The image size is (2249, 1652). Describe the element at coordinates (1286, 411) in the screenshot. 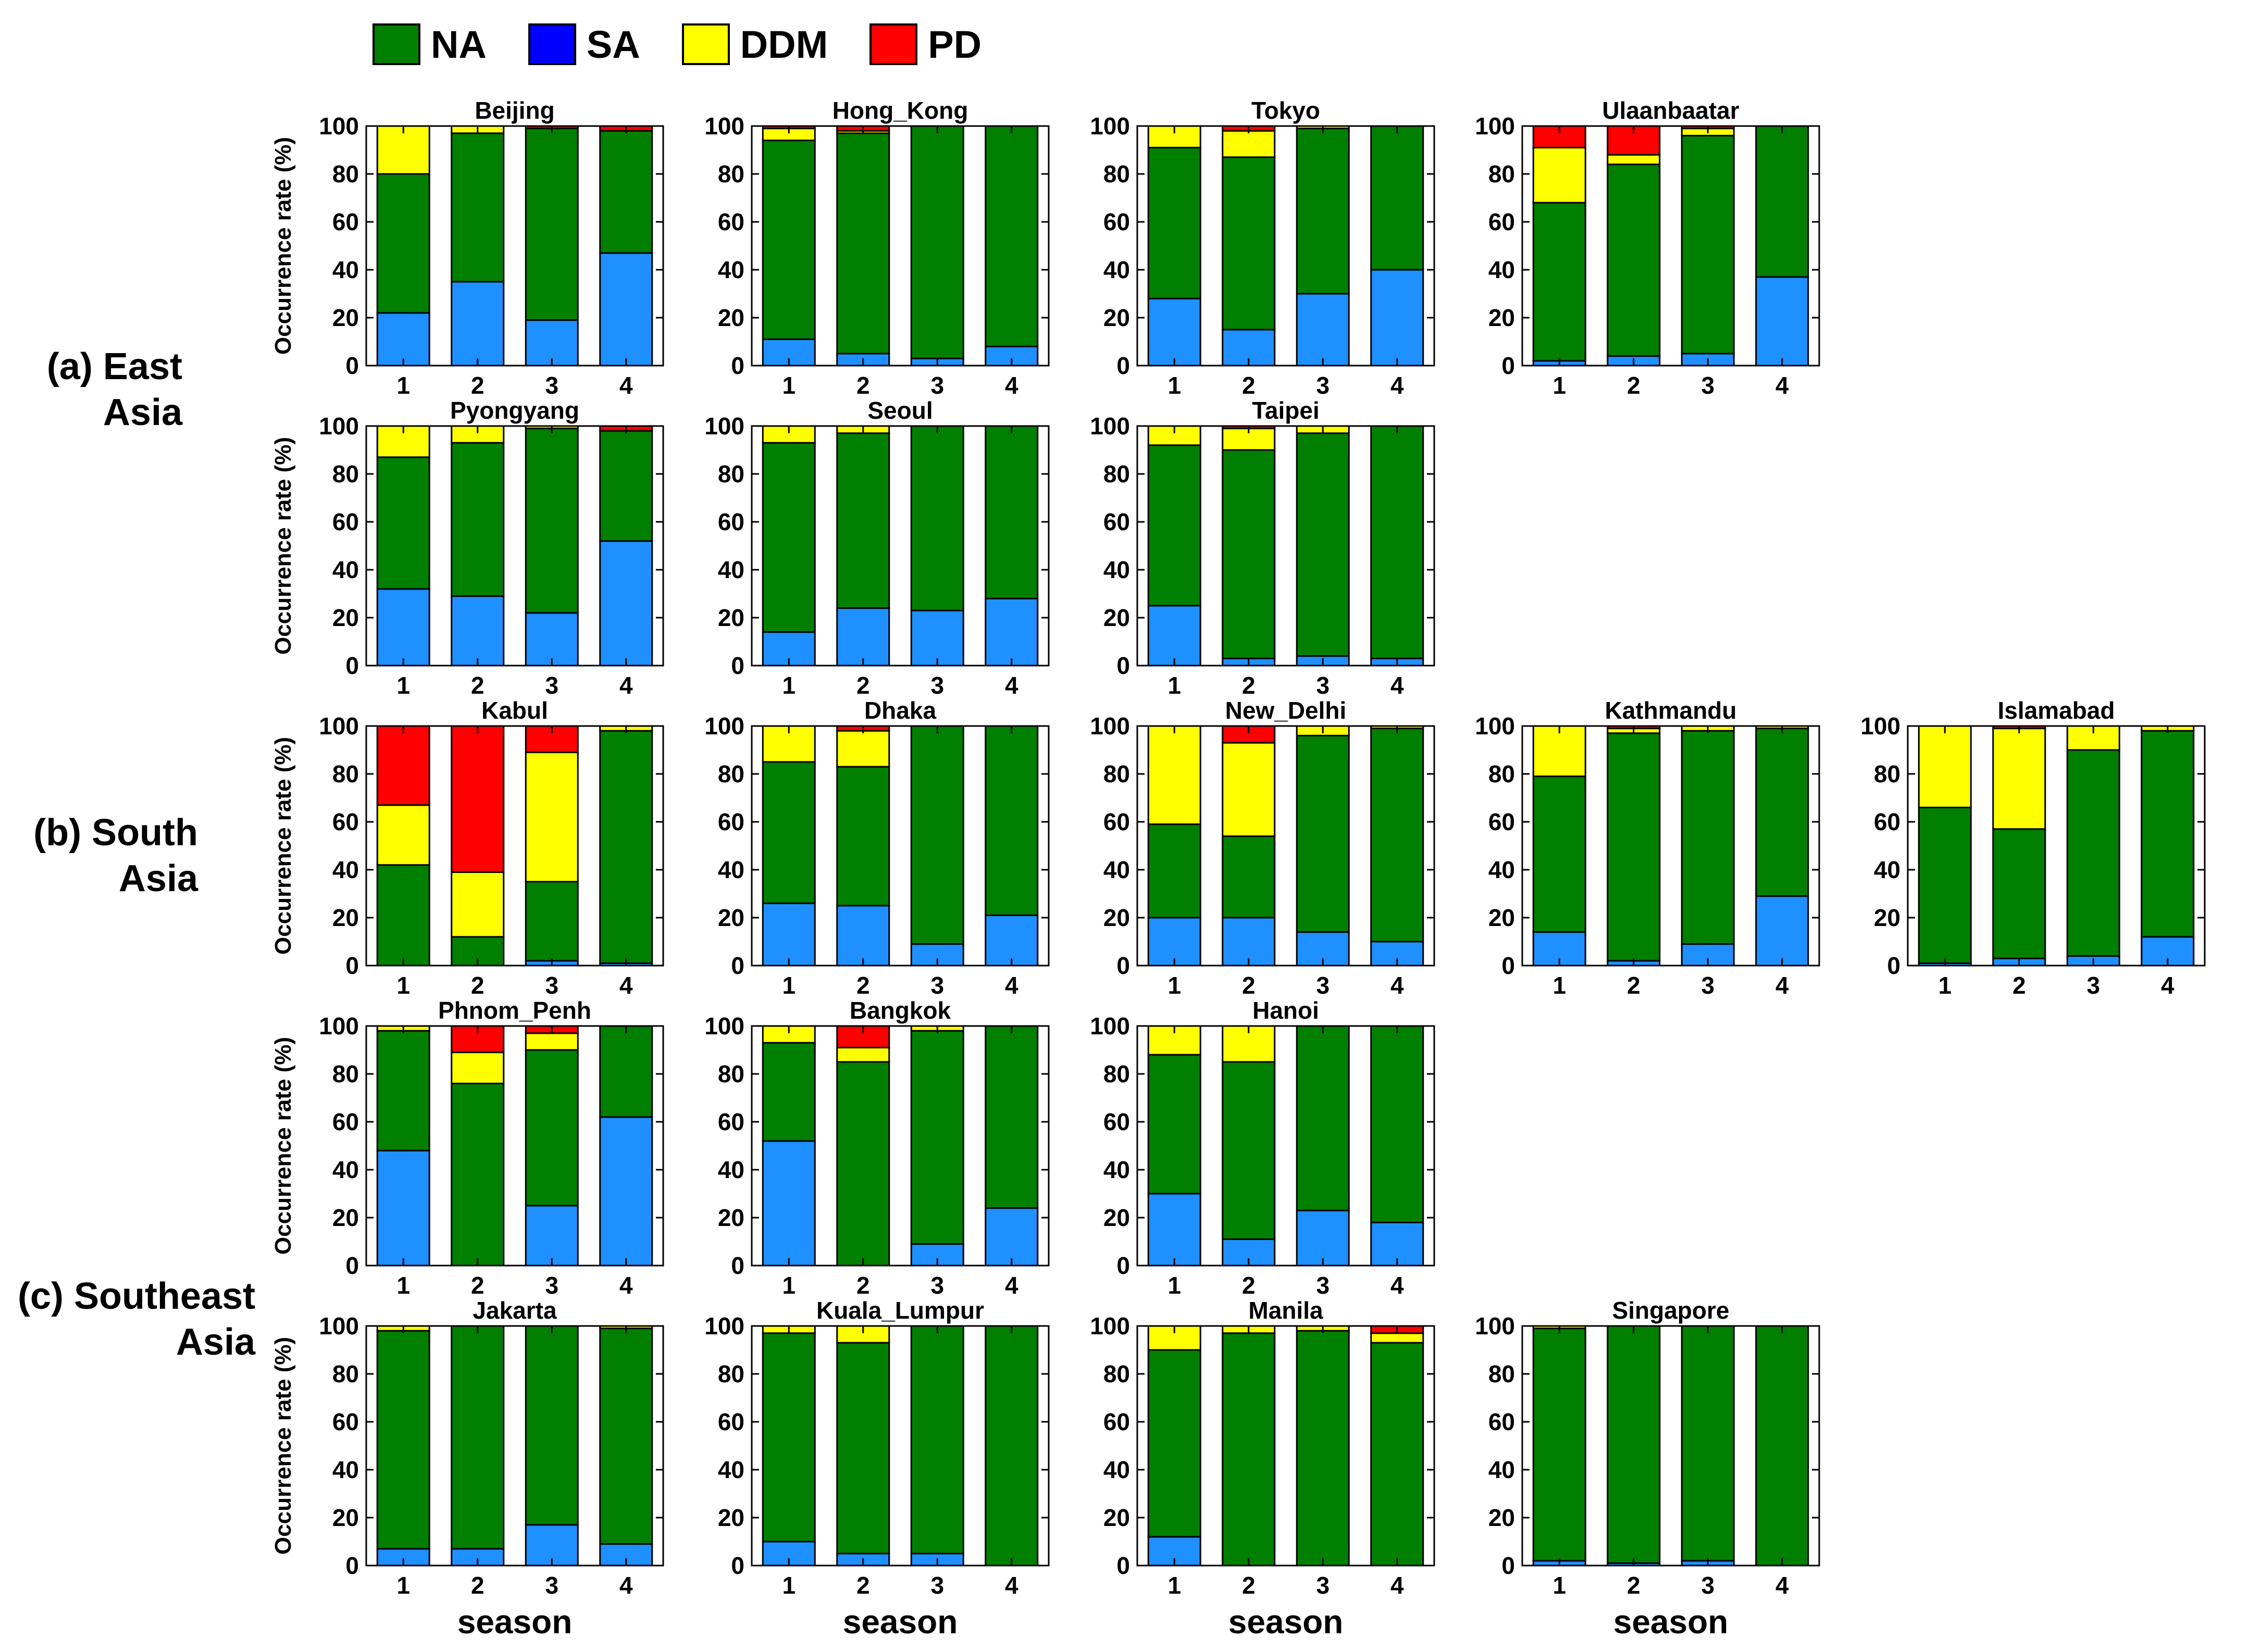

I see `panel-title: Taipei` at that location.